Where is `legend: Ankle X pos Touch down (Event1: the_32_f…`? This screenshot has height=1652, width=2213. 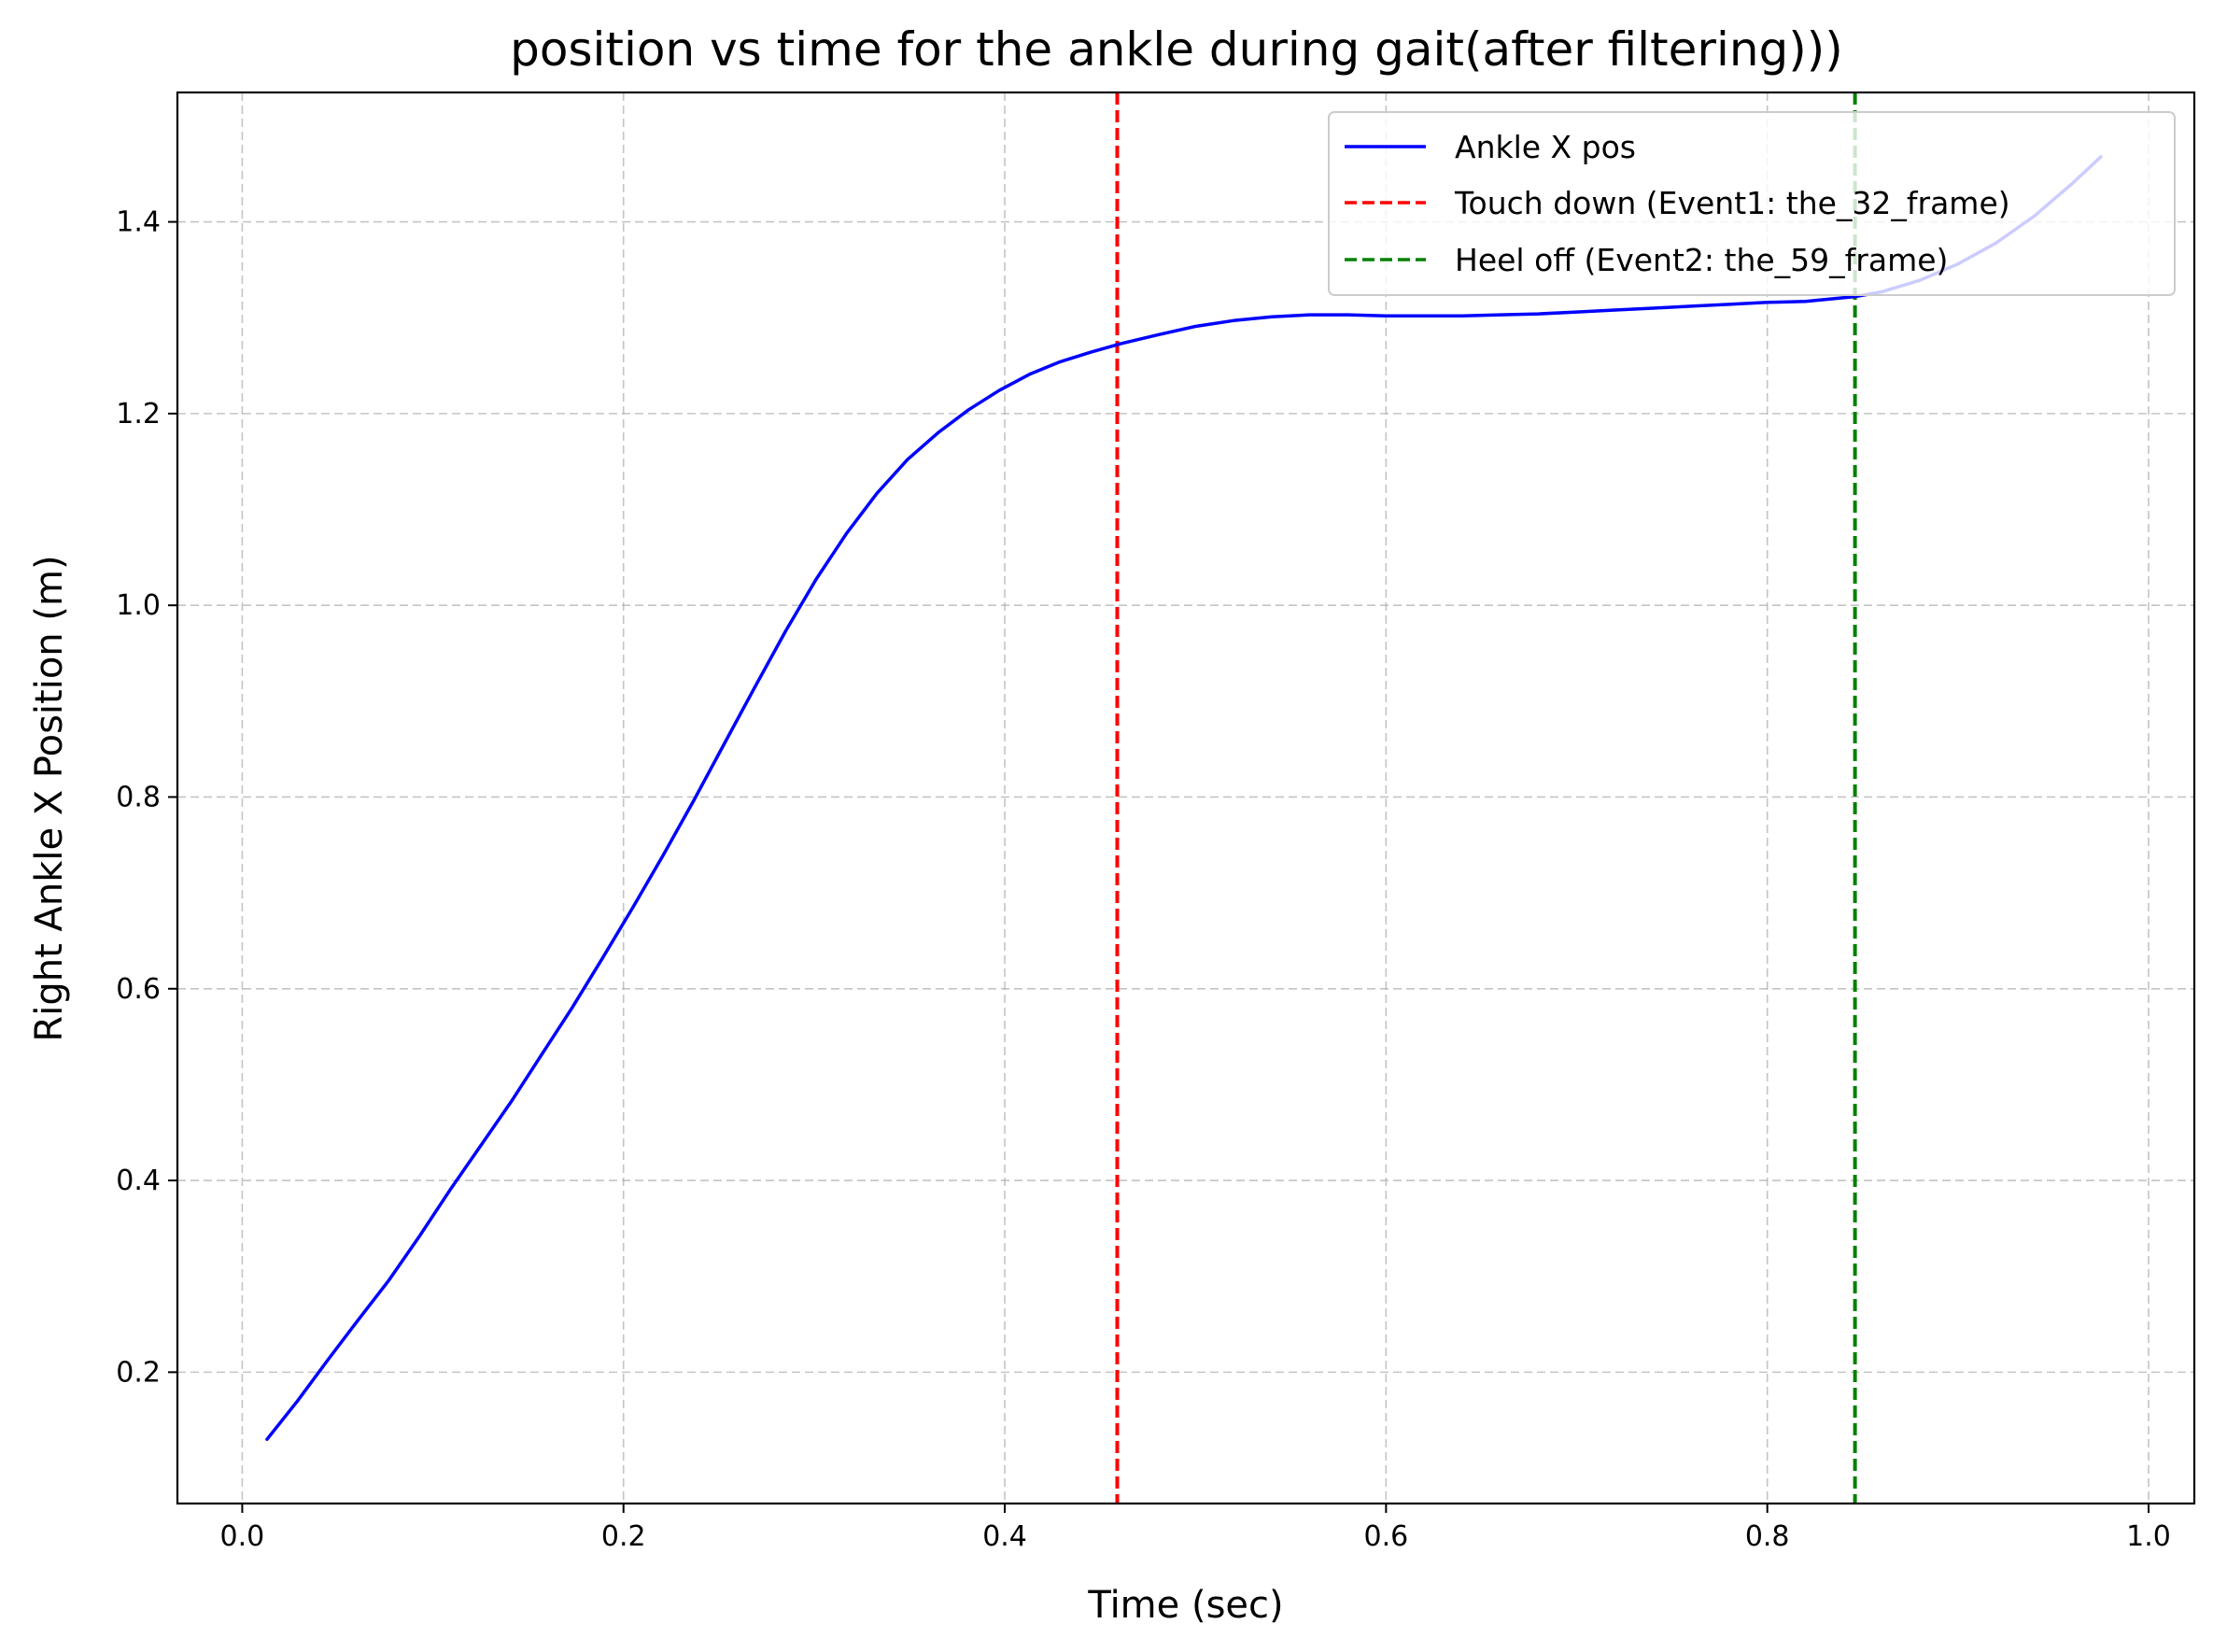 legend: Ankle X pos Touch down (Event1: the_32_f… is located at coordinates (1752, 203).